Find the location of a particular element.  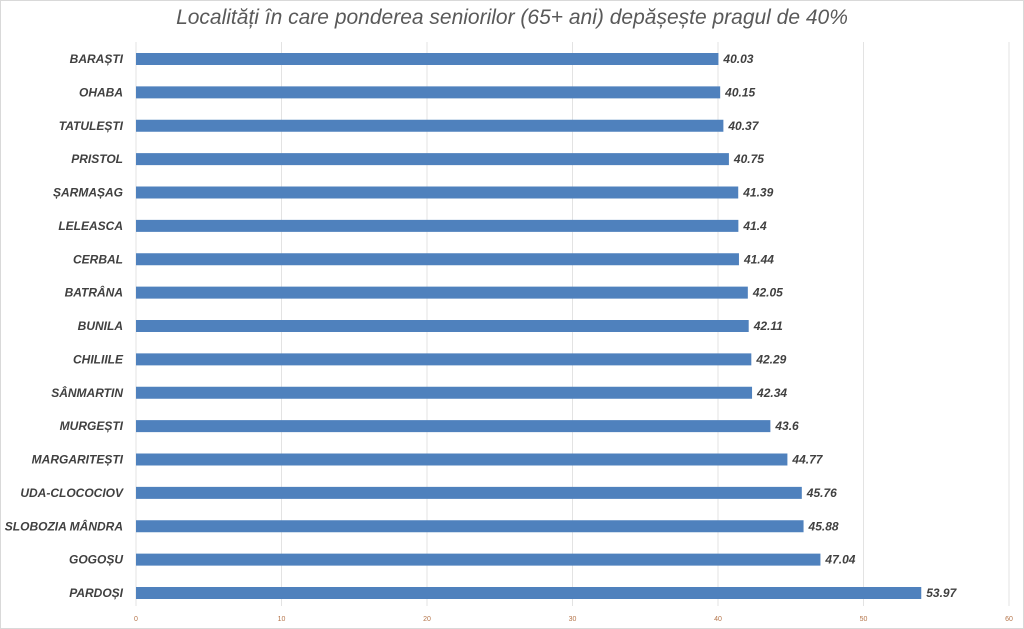

x-tick-label: 0 is located at coordinates (136, 619).